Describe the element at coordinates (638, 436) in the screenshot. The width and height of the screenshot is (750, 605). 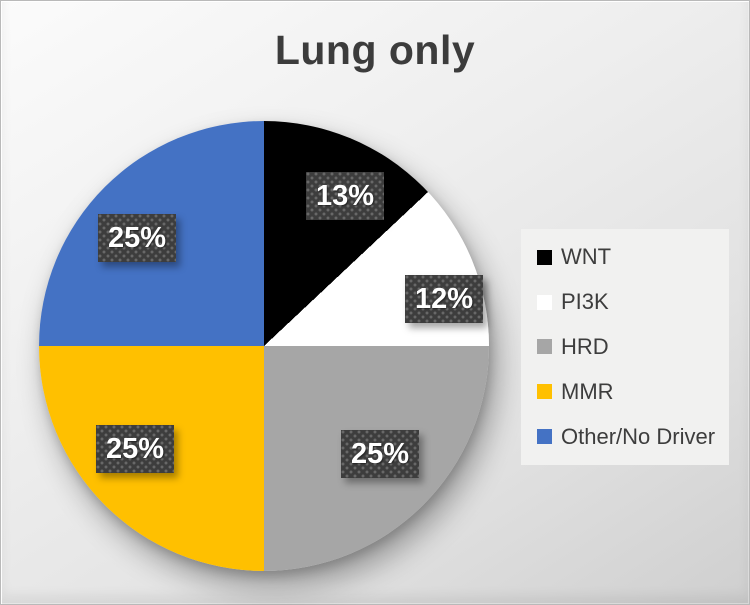
I see `legend-label: Other/No Driver` at that location.